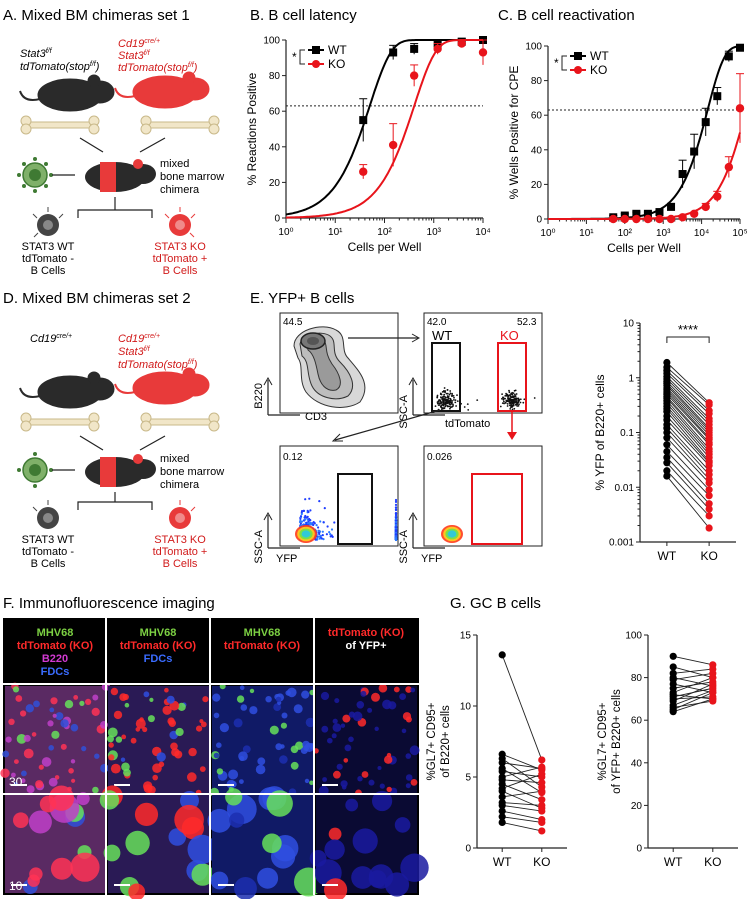 This screenshot has height=899, width=749. I want to click on C-significance-label: *, so click(556, 63).